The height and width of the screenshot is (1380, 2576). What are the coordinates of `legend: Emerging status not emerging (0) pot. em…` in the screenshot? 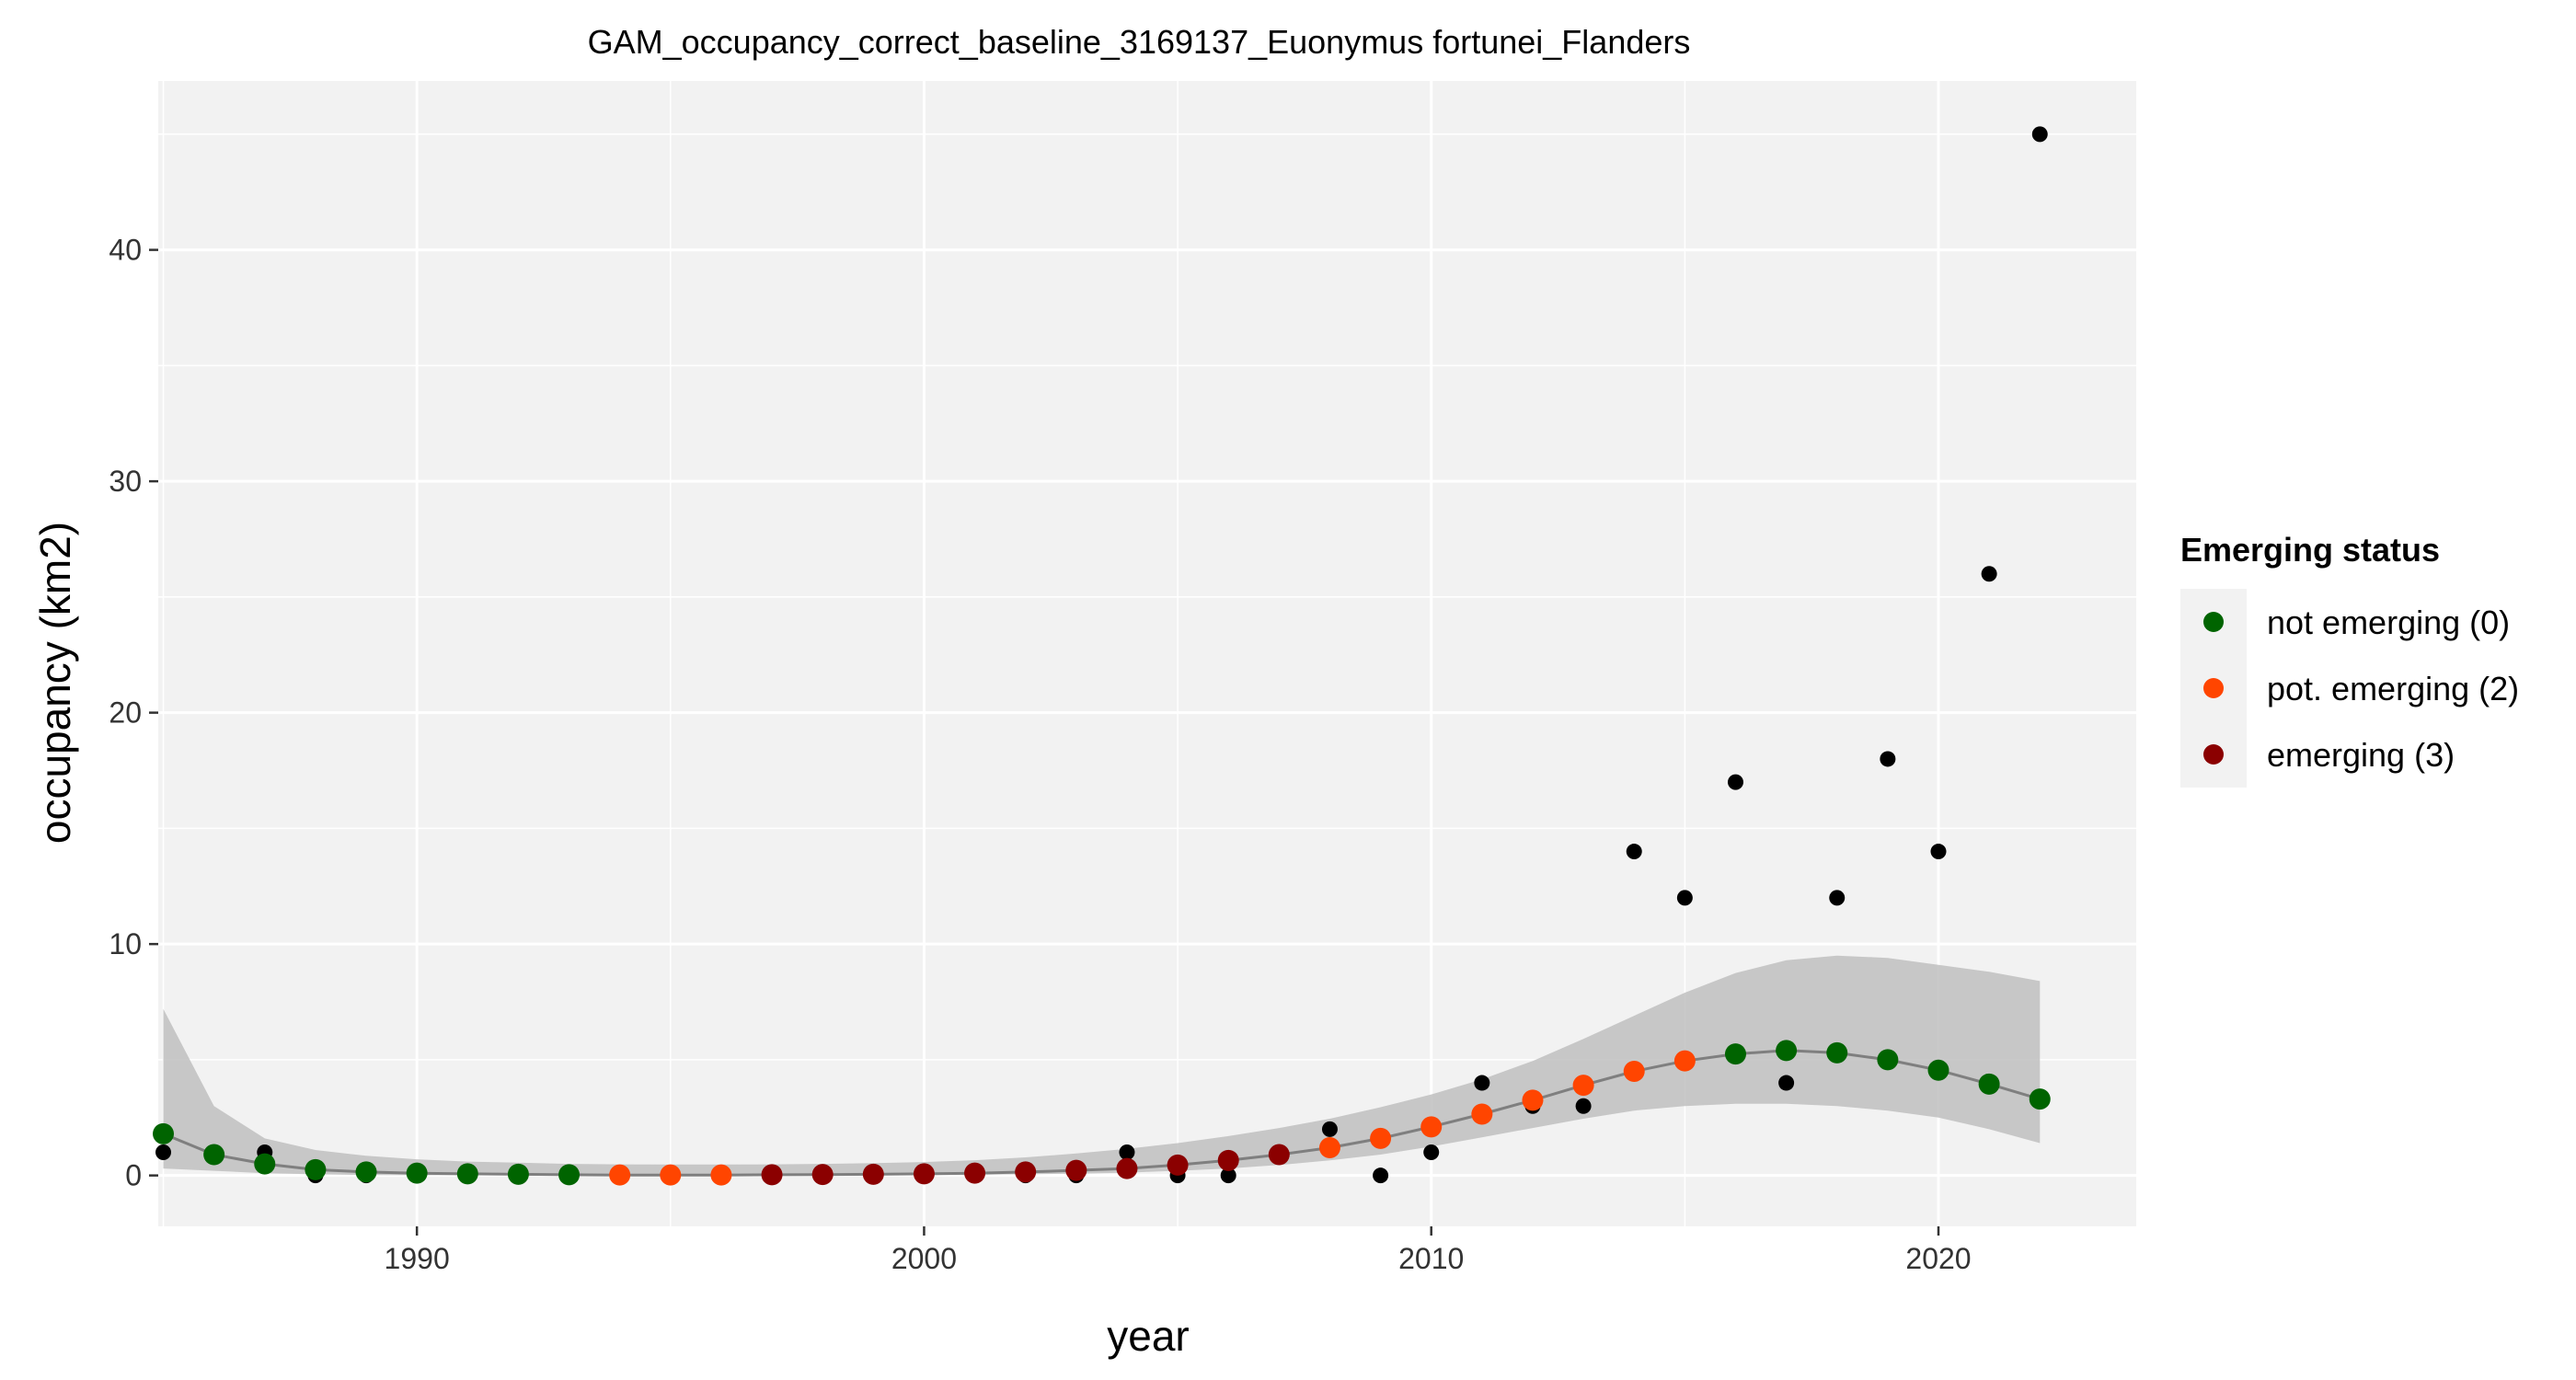 It's located at (2349, 659).